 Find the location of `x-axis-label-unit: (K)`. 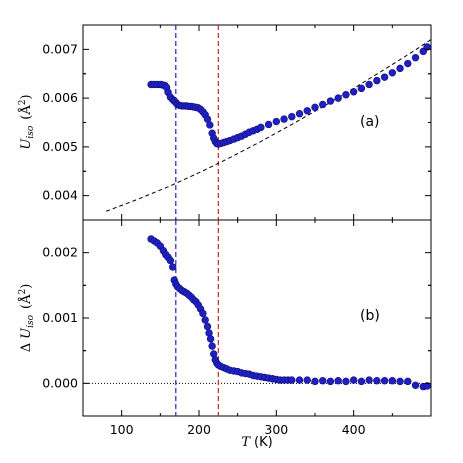

x-axis-label-unit: (K) is located at coordinates (263, 442).